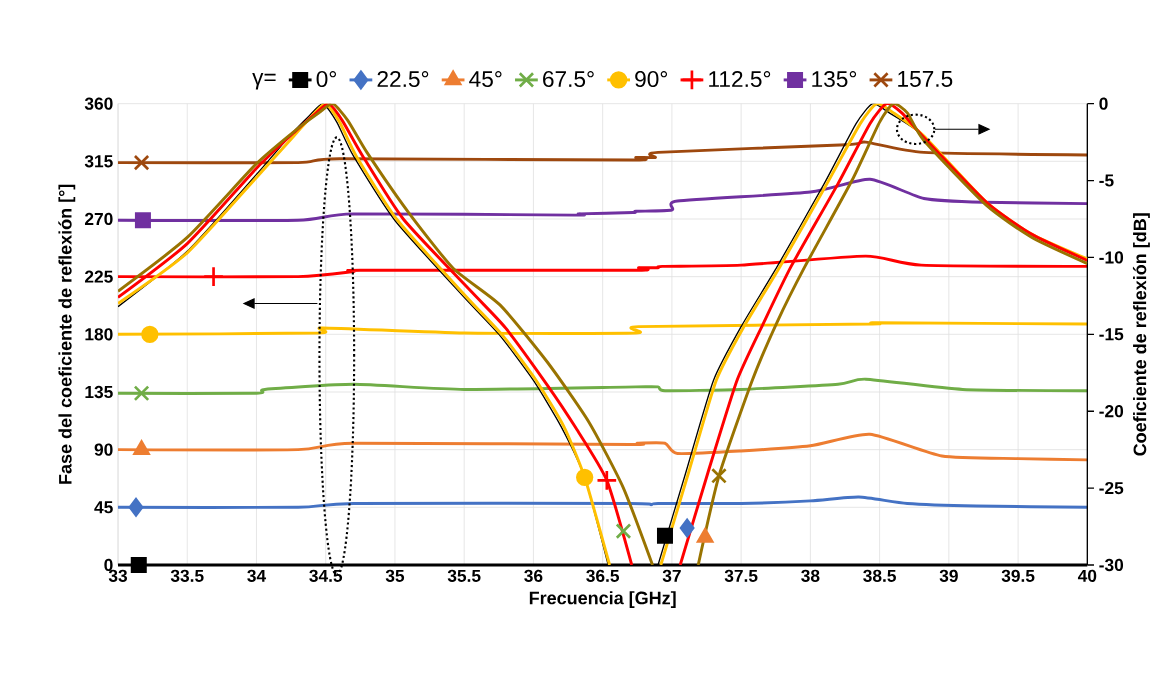  What do you see at coordinates (810, 575) in the screenshot?
I see `x-tick-label: 38` at bounding box center [810, 575].